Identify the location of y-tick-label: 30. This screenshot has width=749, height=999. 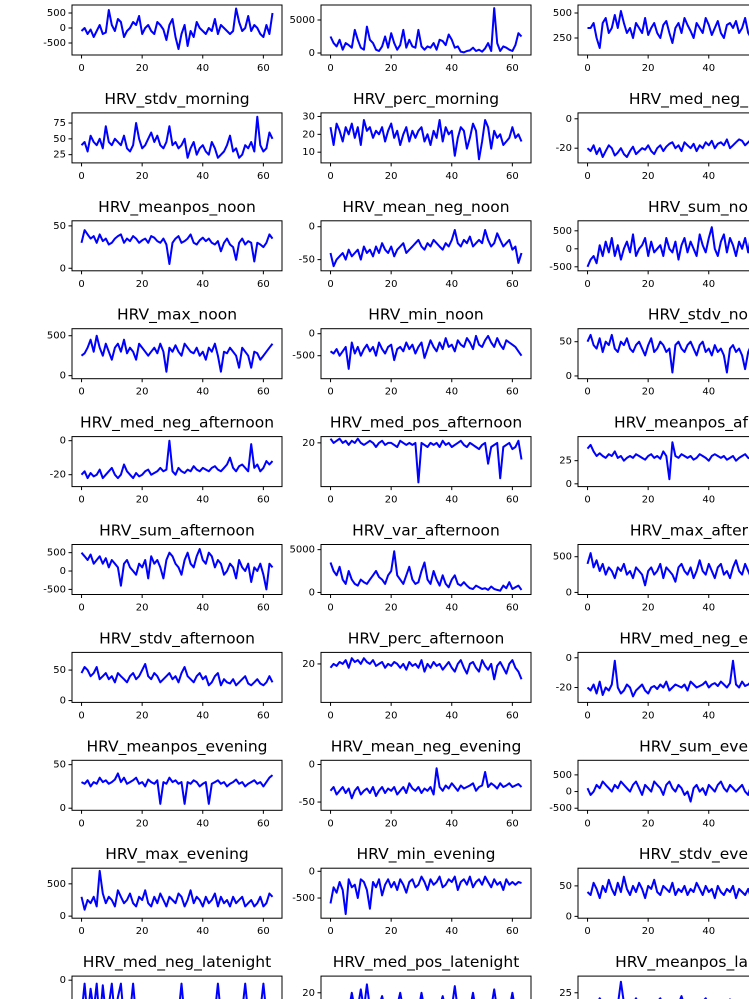
(308, 116).